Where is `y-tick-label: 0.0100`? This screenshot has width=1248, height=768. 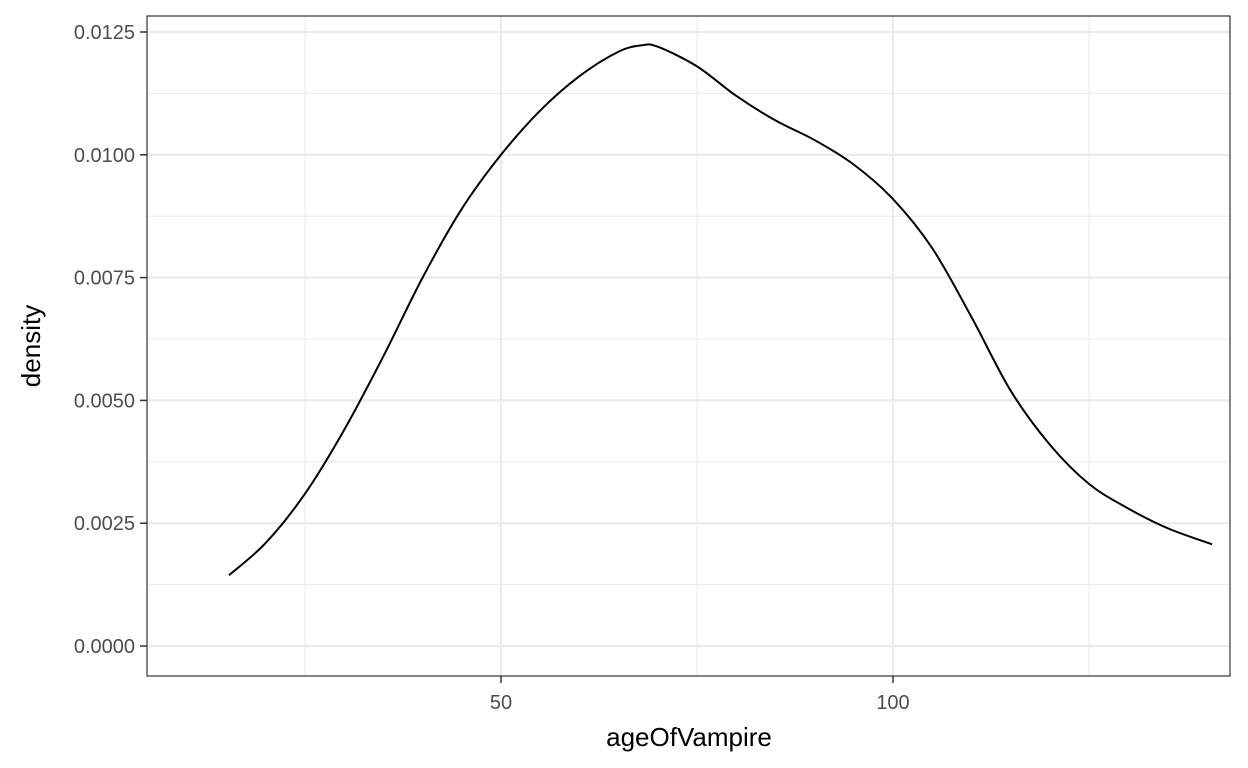
y-tick-label: 0.0100 is located at coordinates (104, 156).